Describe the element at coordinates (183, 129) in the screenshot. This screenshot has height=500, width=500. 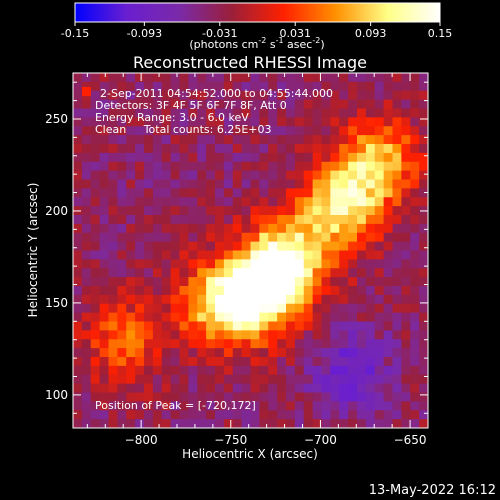
I see `info-line-clean: Clean Total counts: 6.25E+03` at that location.